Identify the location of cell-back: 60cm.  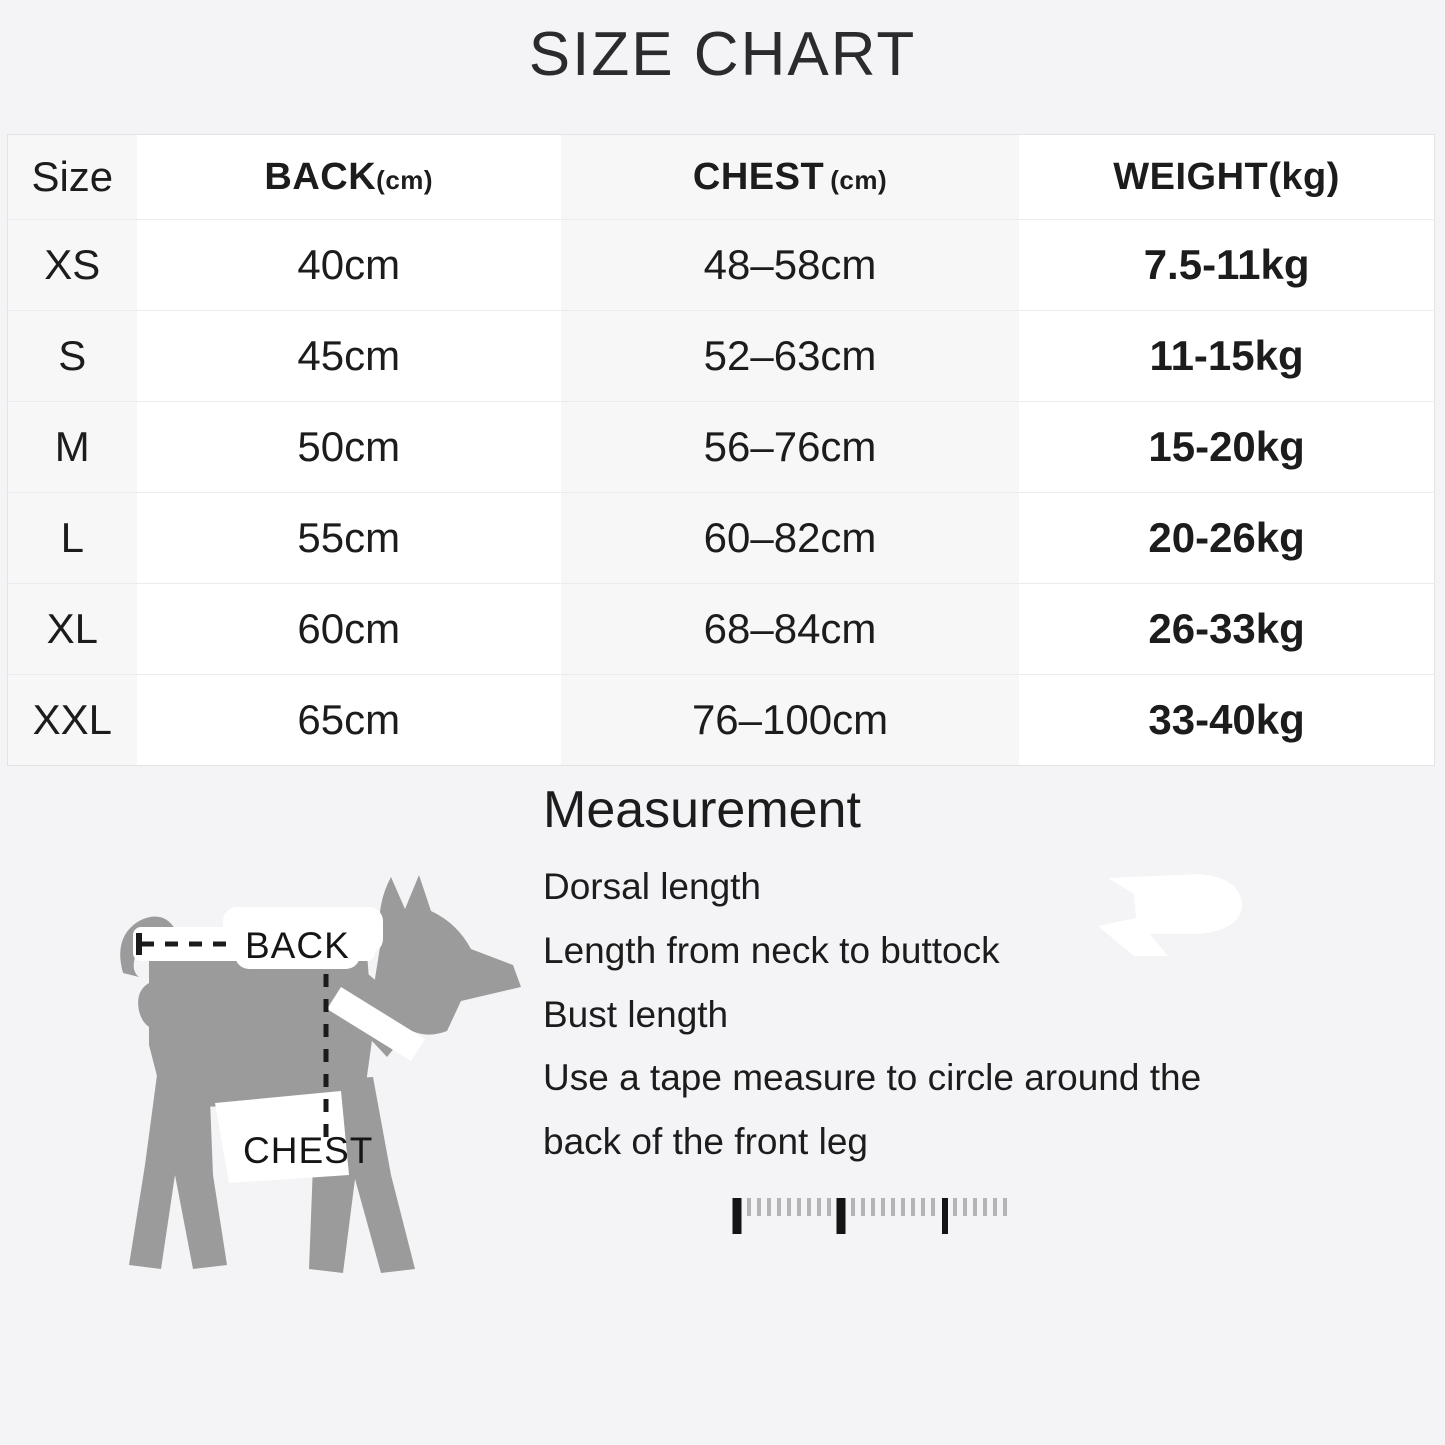
(348, 629).